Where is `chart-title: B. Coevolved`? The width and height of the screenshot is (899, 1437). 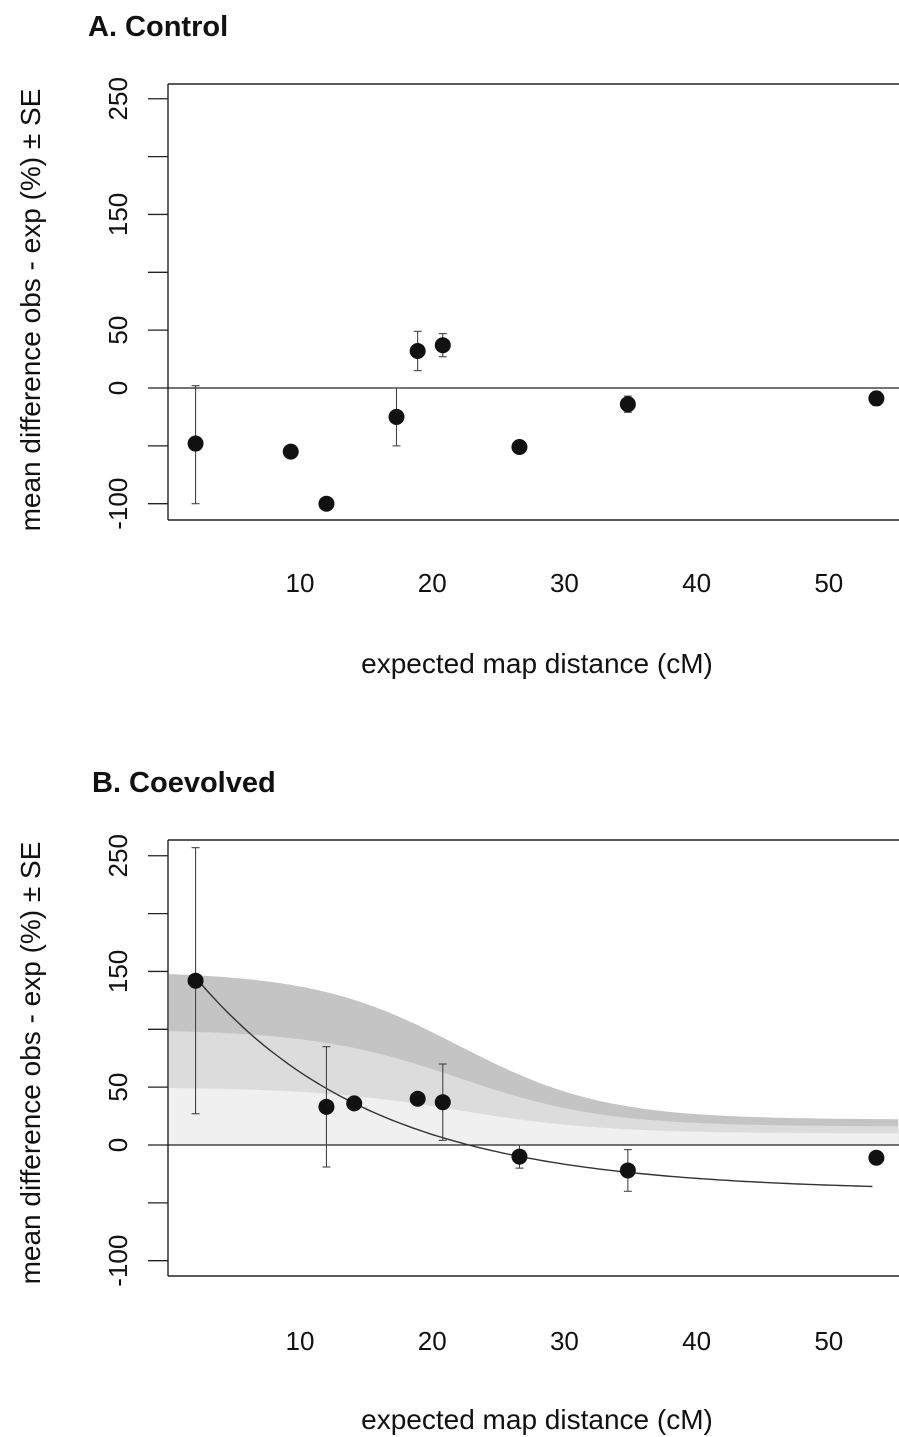 chart-title: B. Coevolved is located at coordinates (184, 783).